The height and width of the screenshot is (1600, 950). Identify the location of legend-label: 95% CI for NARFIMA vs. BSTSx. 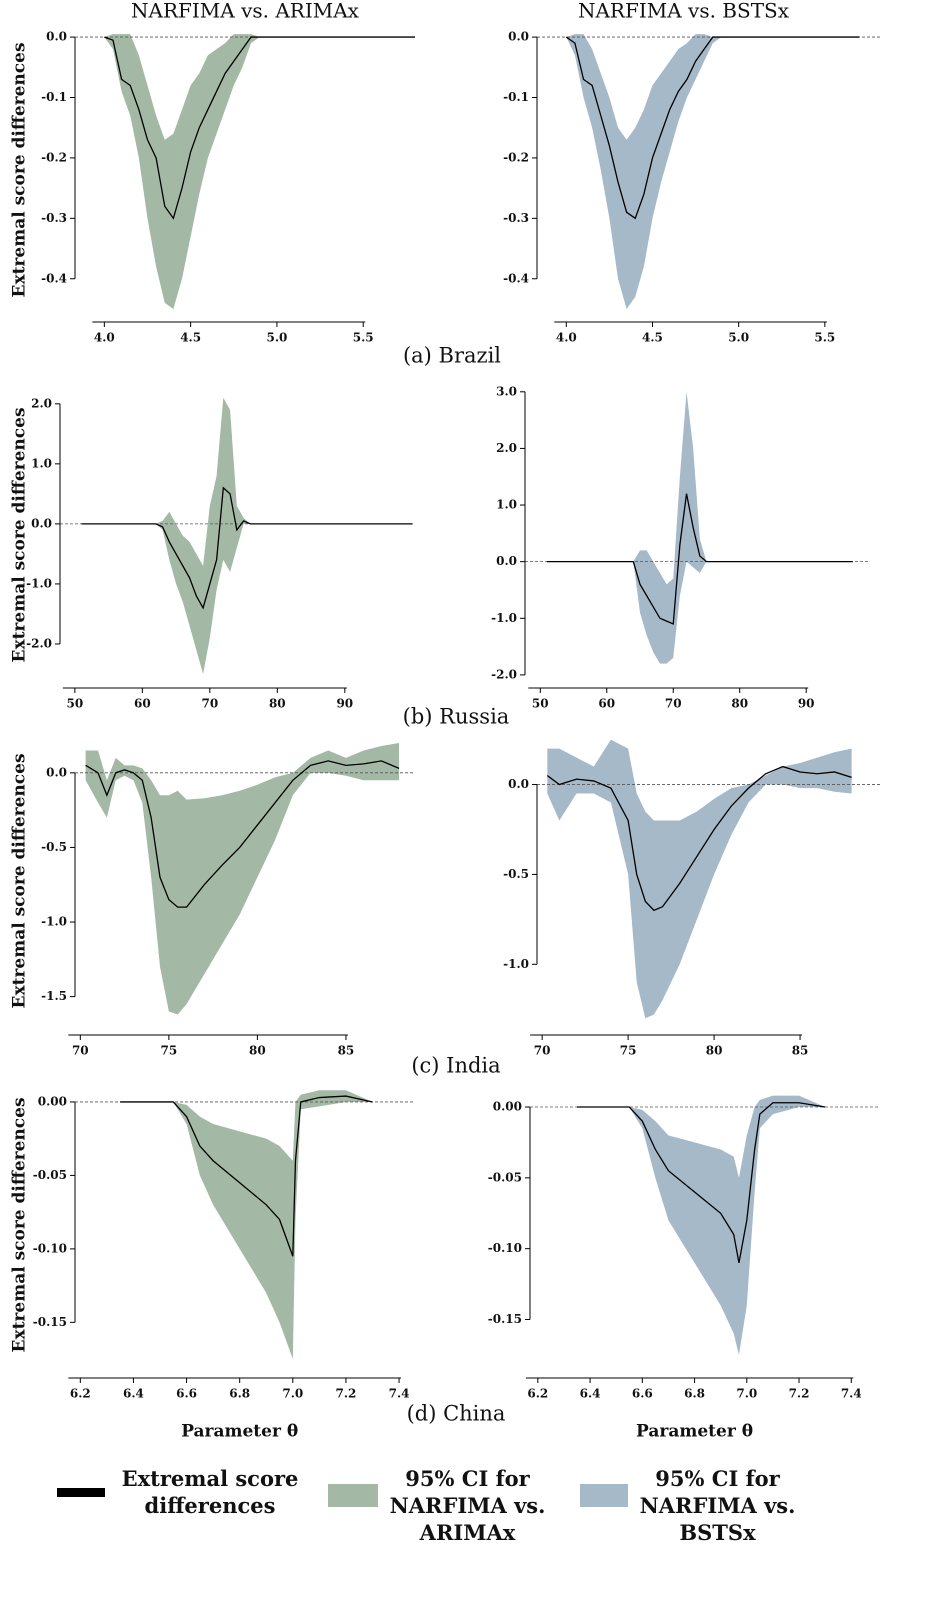
(717, 1505).